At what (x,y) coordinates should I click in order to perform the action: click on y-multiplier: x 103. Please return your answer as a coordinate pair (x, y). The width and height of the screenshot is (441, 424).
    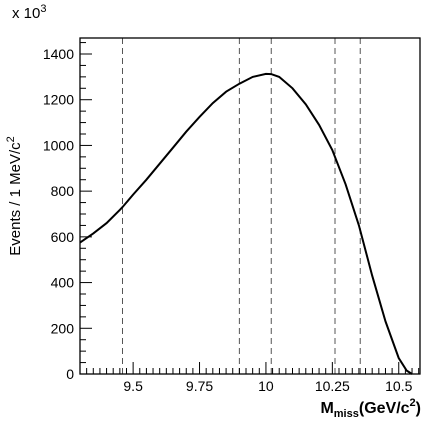
    Looking at the image, I should click on (29, 12).